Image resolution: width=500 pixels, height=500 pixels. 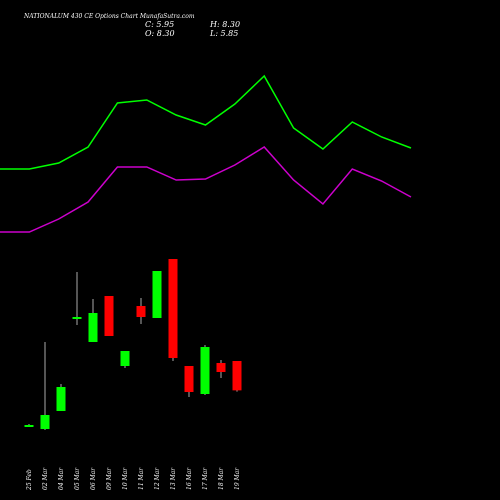 I want to click on info-label: O: 8.30, so click(x=160, y=33).